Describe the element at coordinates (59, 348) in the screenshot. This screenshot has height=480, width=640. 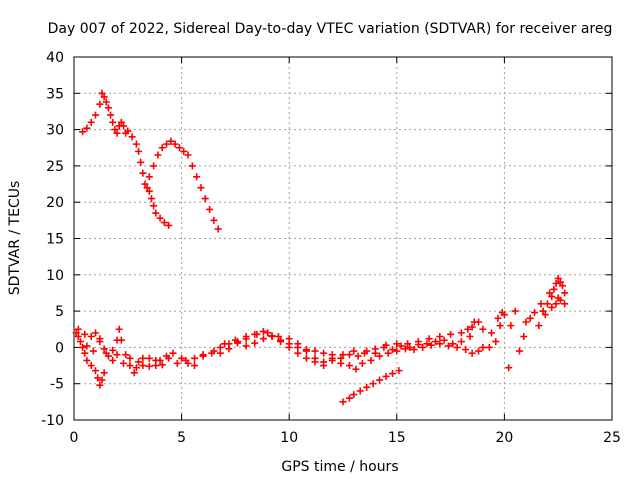
I see `y-tick-label: 0` at that location.